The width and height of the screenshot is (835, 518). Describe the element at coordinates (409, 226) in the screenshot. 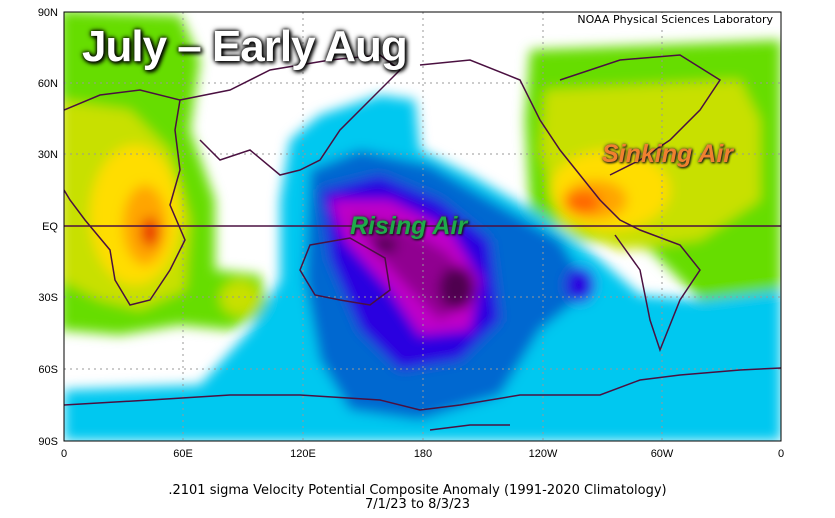

I see `rising-air-label: Rising Air` at that location.